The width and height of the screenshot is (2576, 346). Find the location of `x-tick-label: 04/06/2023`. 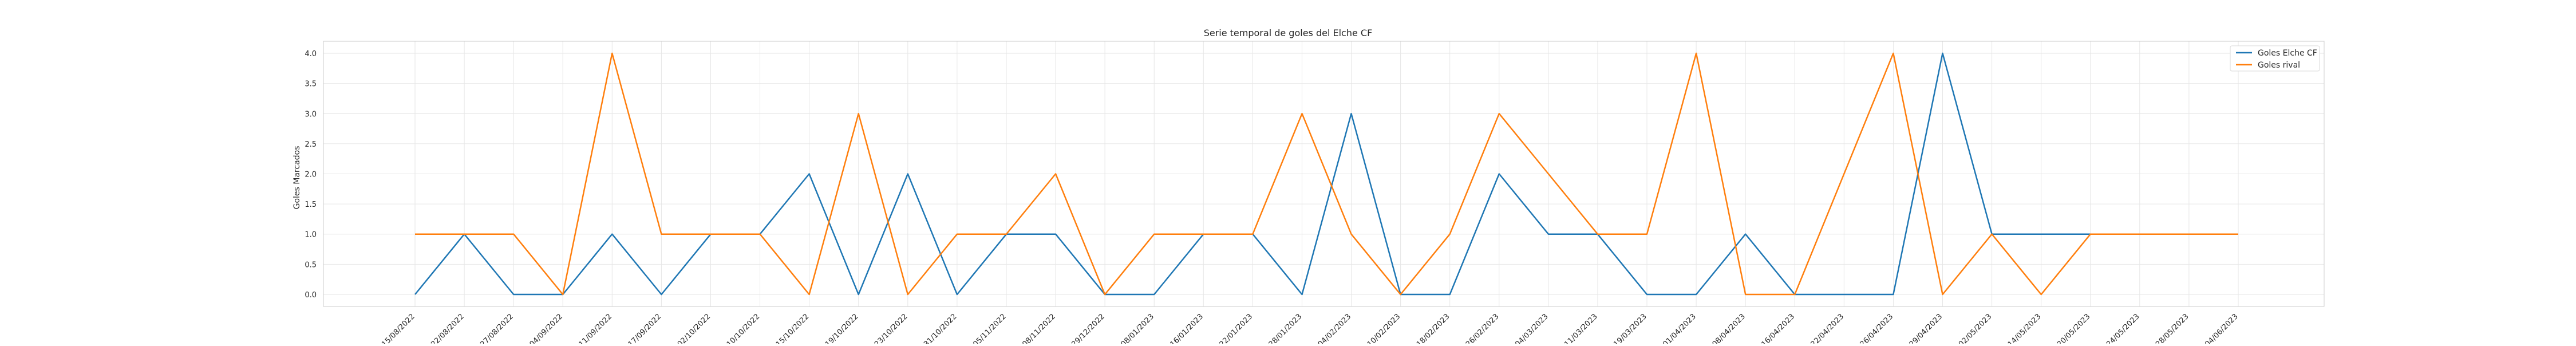

x-tick-label: 04/06/2023 is located at coordinates (2221, 328).